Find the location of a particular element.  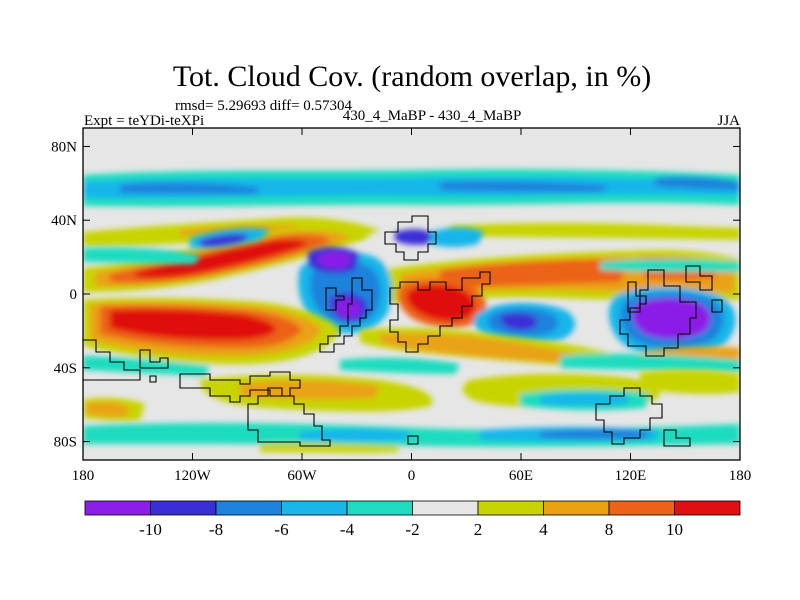

coastline-antarctica is located at coordinates (289, 417).